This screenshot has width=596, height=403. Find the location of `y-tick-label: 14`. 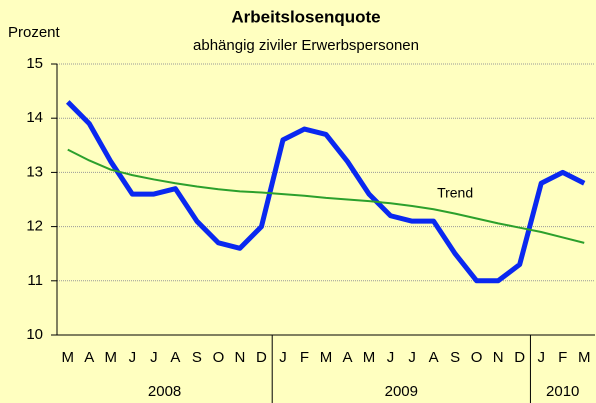

y-tick-label: 14 is located at coordinates (34, 117).